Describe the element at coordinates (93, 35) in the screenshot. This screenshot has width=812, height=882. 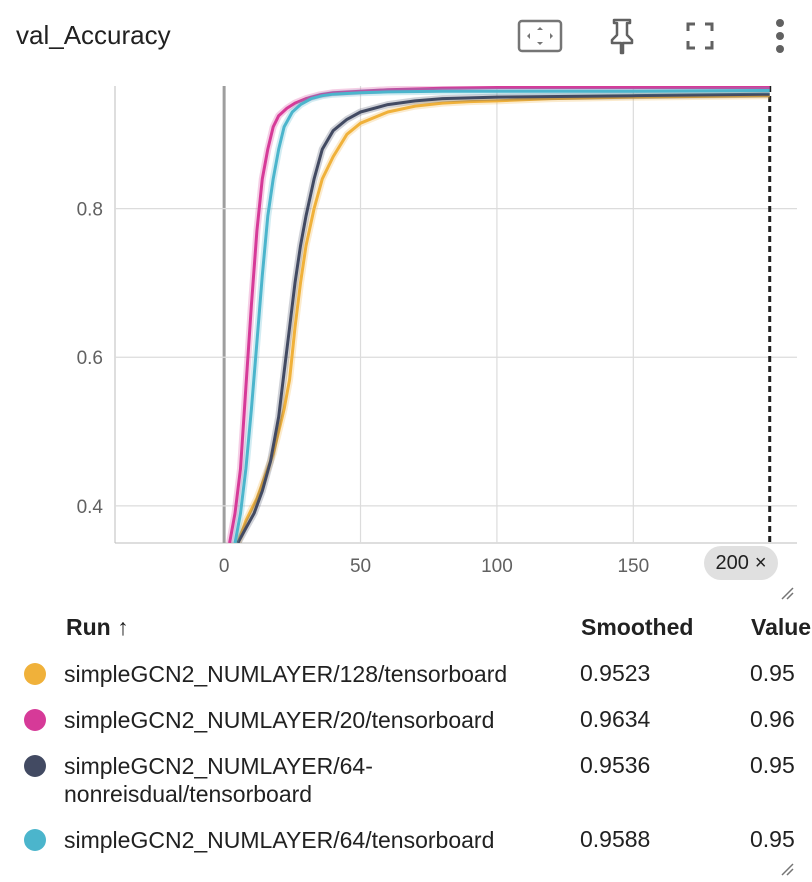
I see `card-title: val_Accuracy` at that location.